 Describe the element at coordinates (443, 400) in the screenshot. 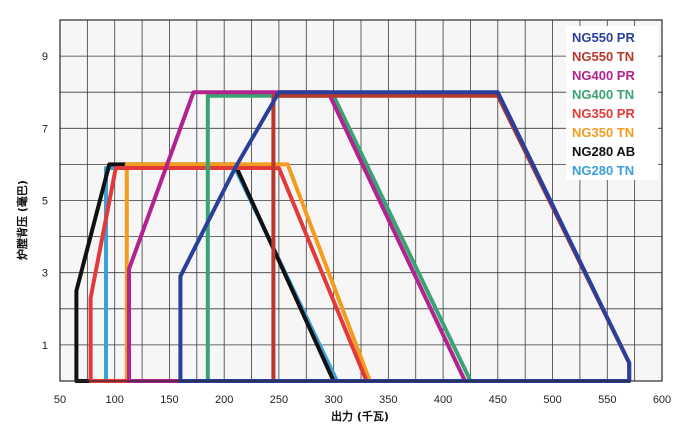

I see `x-tick-label: 400` at that location.